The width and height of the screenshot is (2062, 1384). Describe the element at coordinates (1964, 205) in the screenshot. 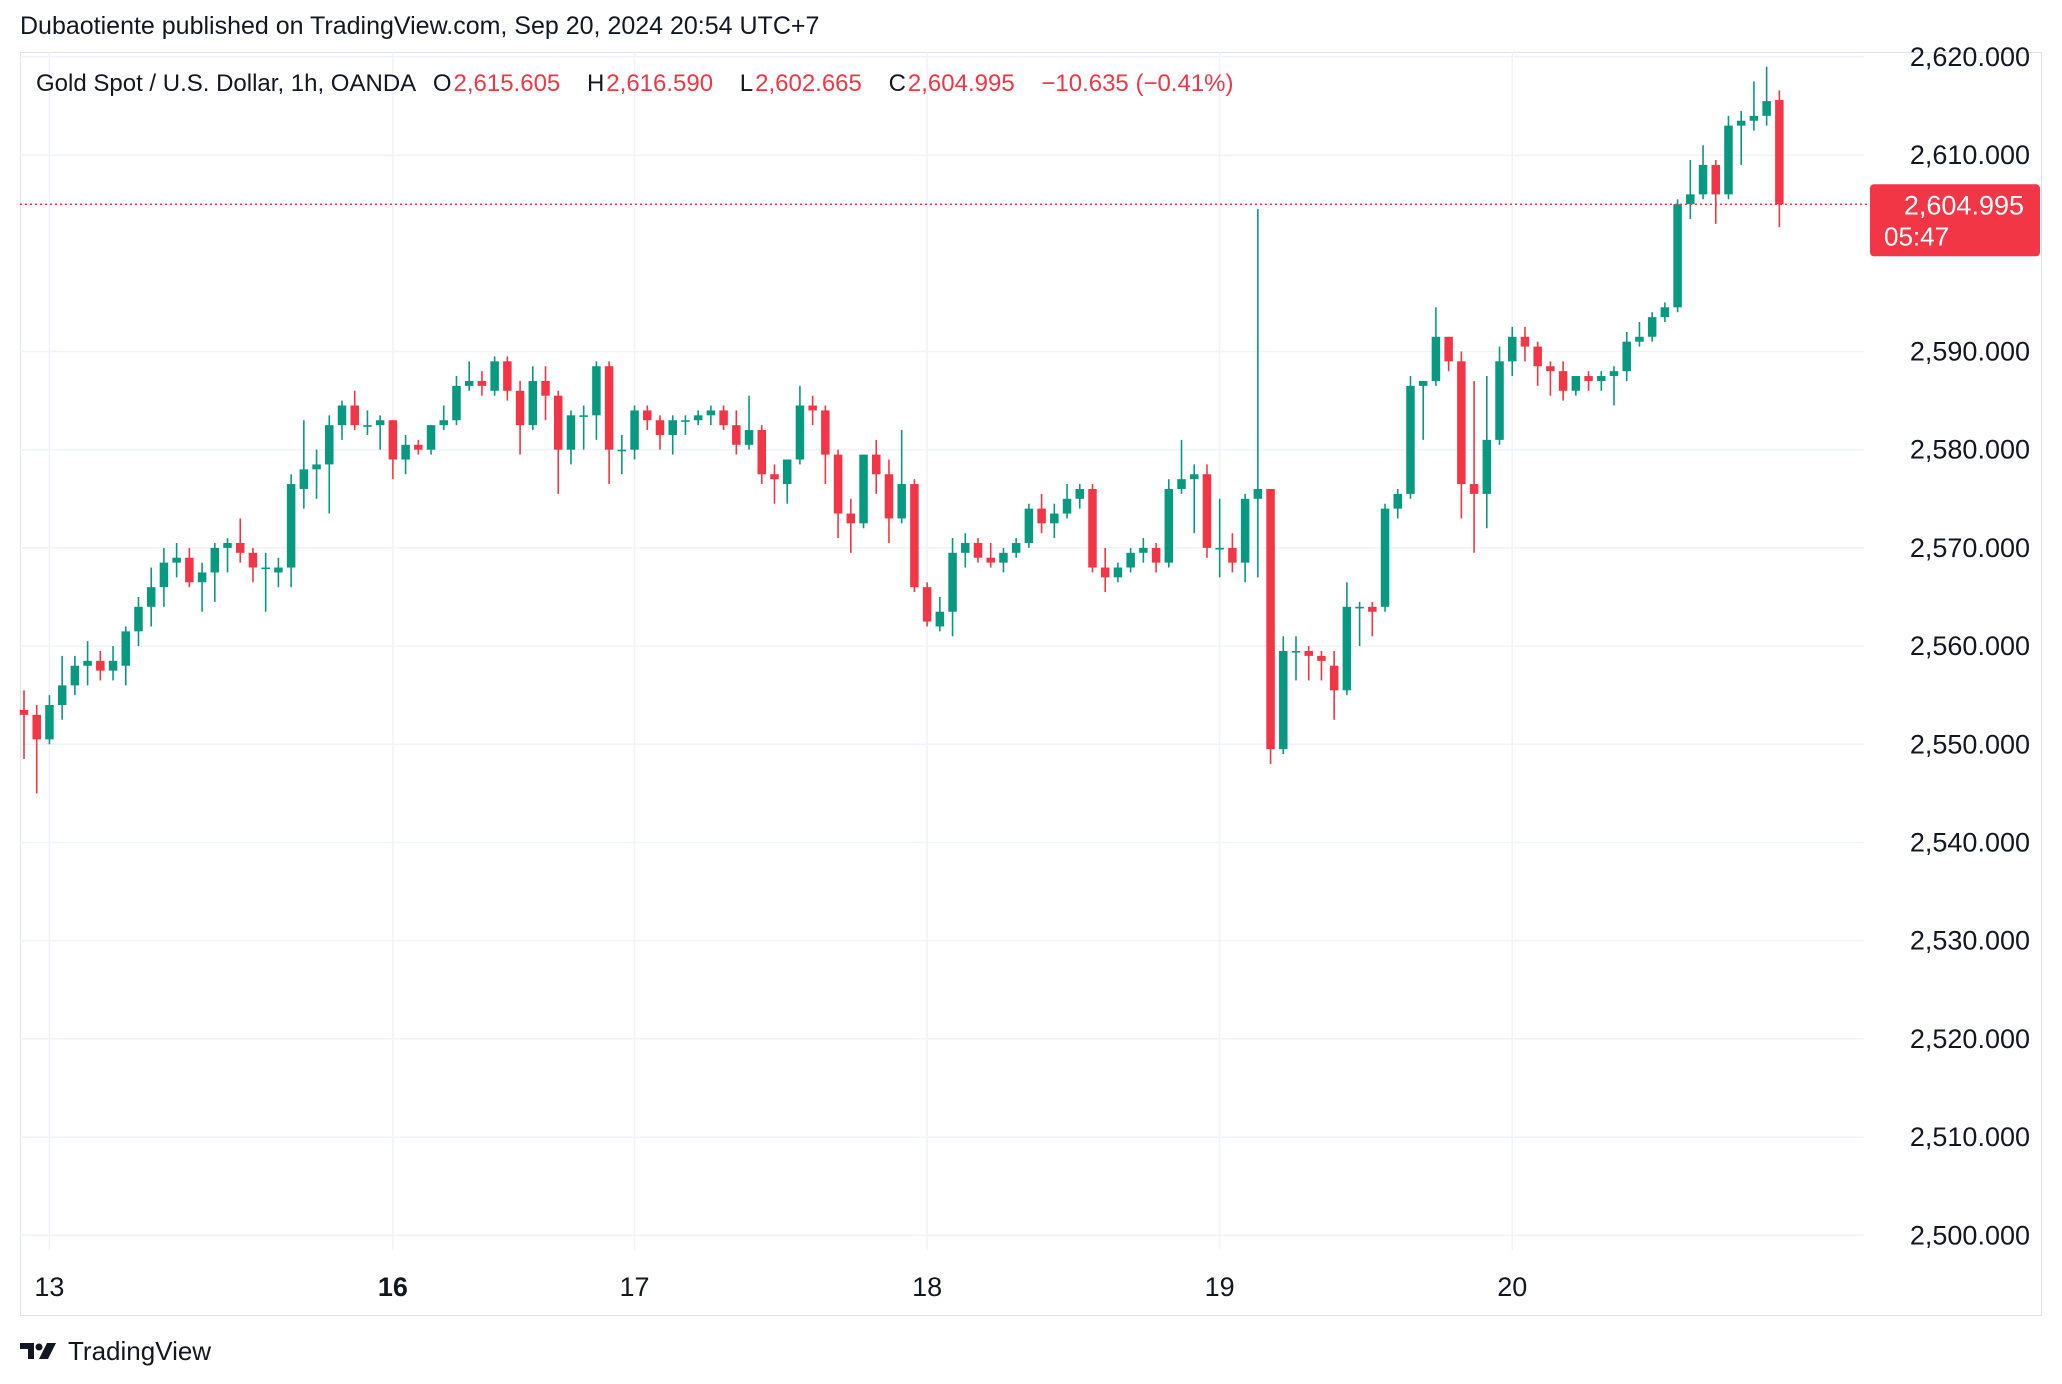

I see `last-price-value: 2,604.995` at that location.